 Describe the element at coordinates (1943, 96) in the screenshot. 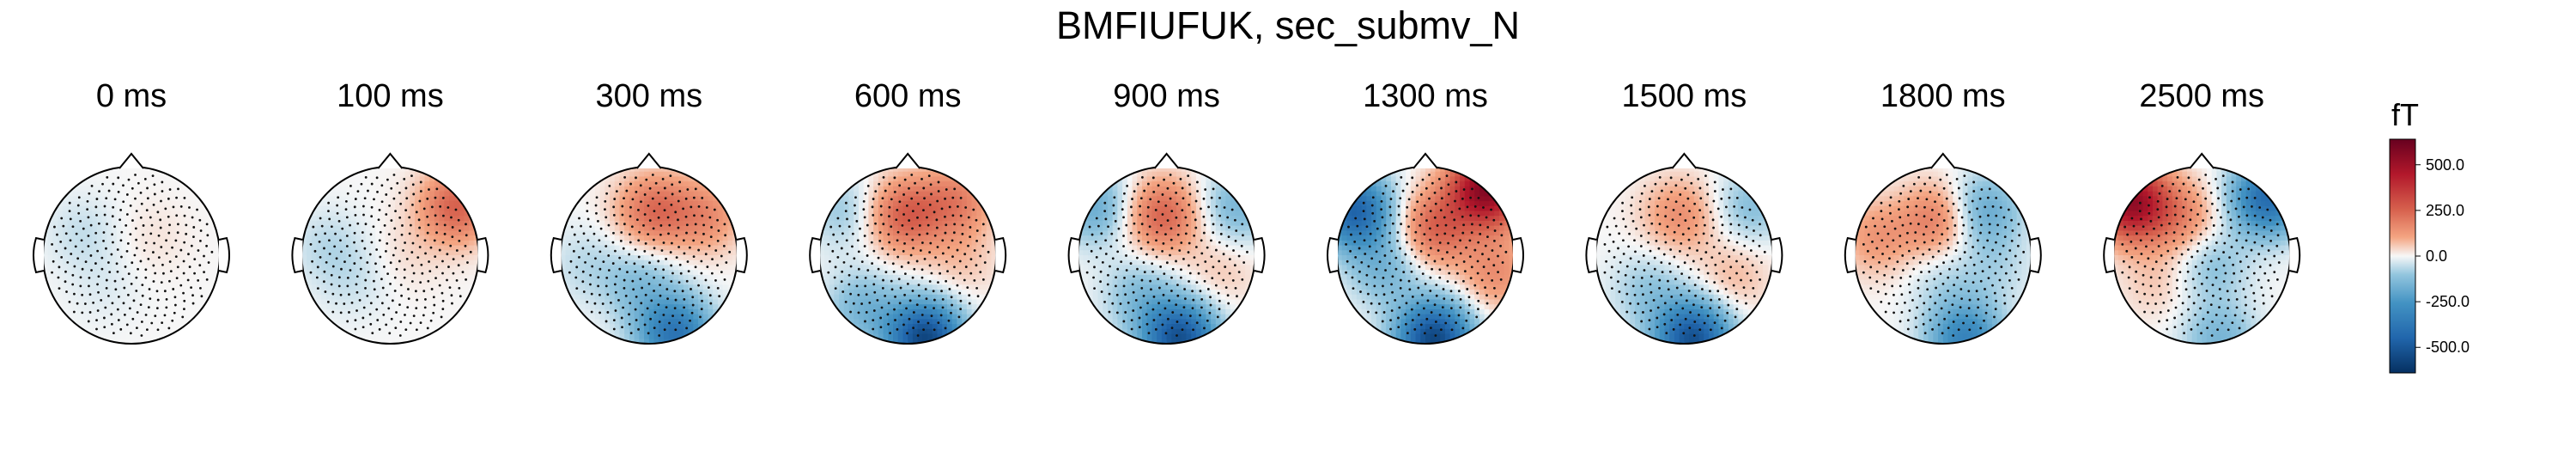

I see `panel-title: 1800 ms` at that location.